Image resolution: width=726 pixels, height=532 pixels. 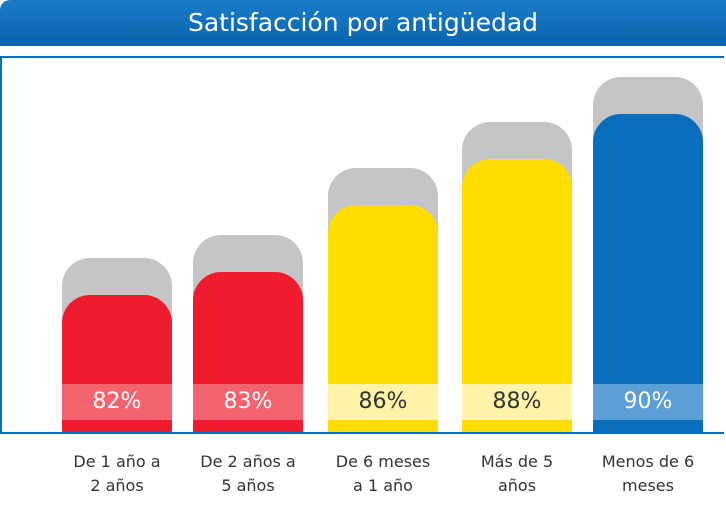 What do you see at coordinates (117, 402) in the screenshot?
I see `value-label: 82%` at bounding box center [117, 402].